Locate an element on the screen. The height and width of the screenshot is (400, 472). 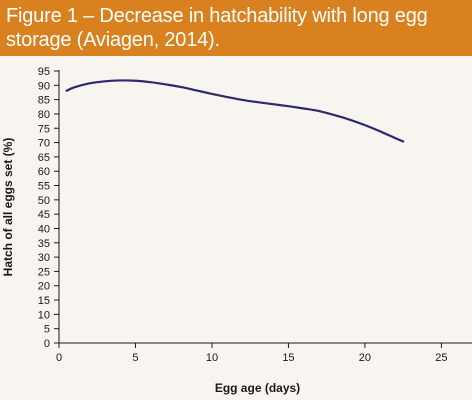
y-tick-label: 35 is located at coordinates (44, 244).